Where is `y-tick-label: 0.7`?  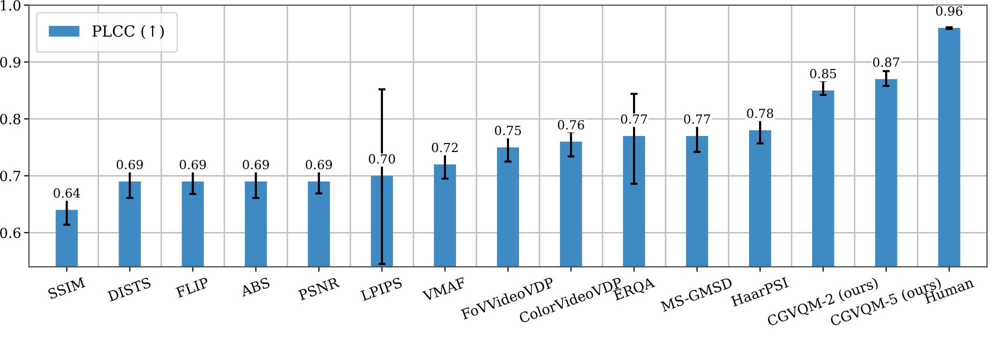
y-tick-label: 0.7 is located at coordinates (10, 176).